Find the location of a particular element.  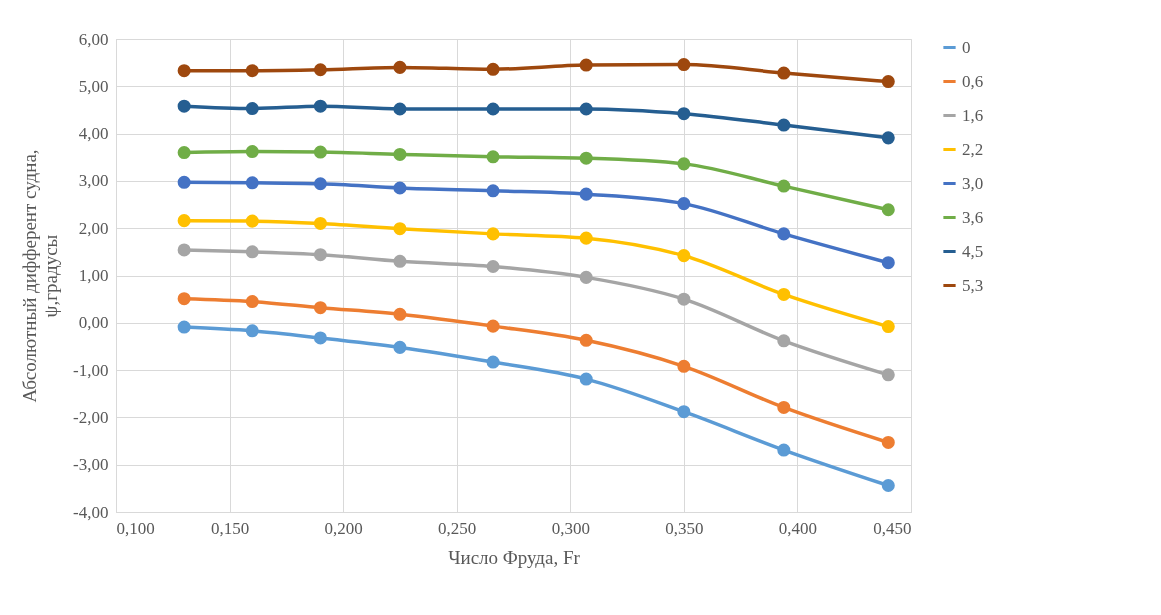

x-axis-title: Число Фруда, Fr is located at coordinates (514, 557).